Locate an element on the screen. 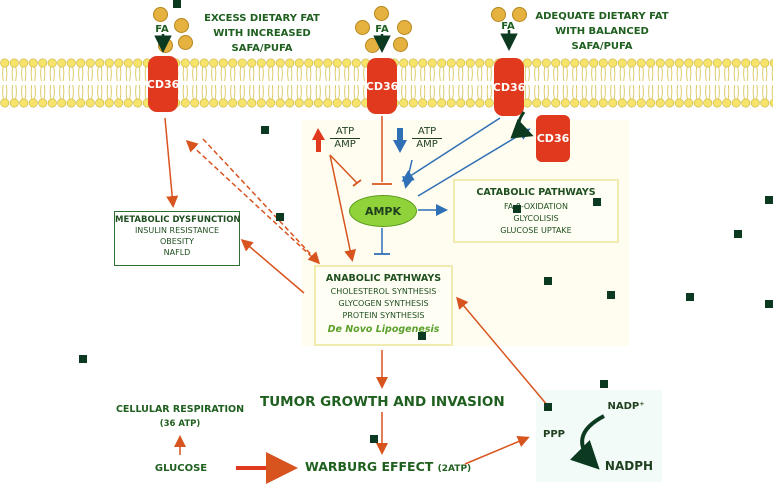  ampk-node: AMPK is located at coordinates (383, 211).